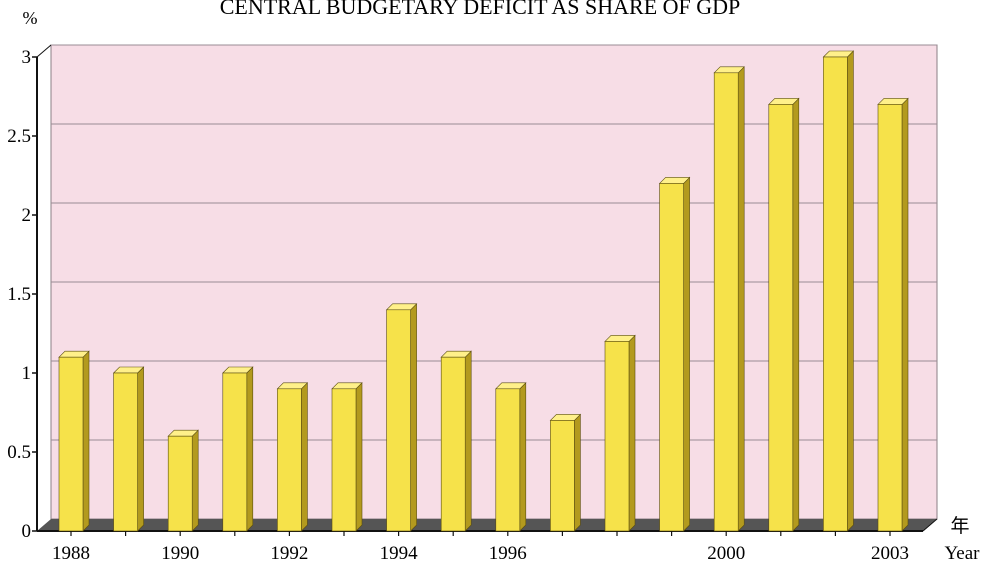 The height and width of the screenshot is (568, 998). What do you see at coordinates (930, 525) in the screenshot?
I see `x-axis-depth-end` at bounding box center [930, 525].